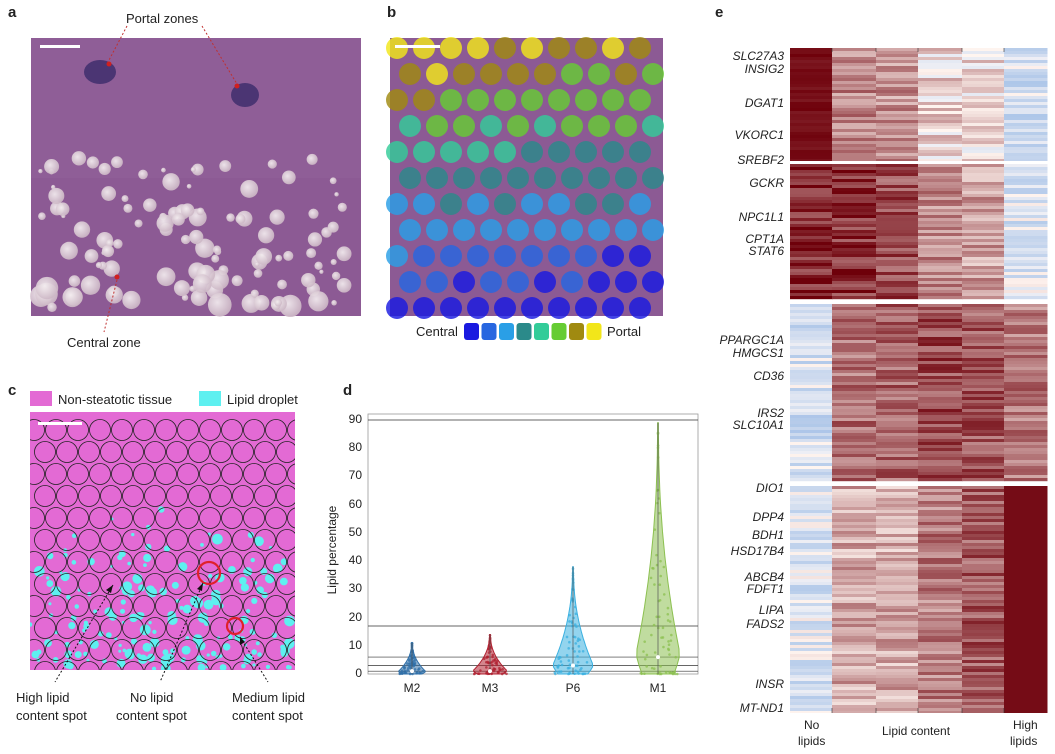 The width and height of the screenshot is (1055, 754). I want to click on zone-color-legend, so click(533, 331).